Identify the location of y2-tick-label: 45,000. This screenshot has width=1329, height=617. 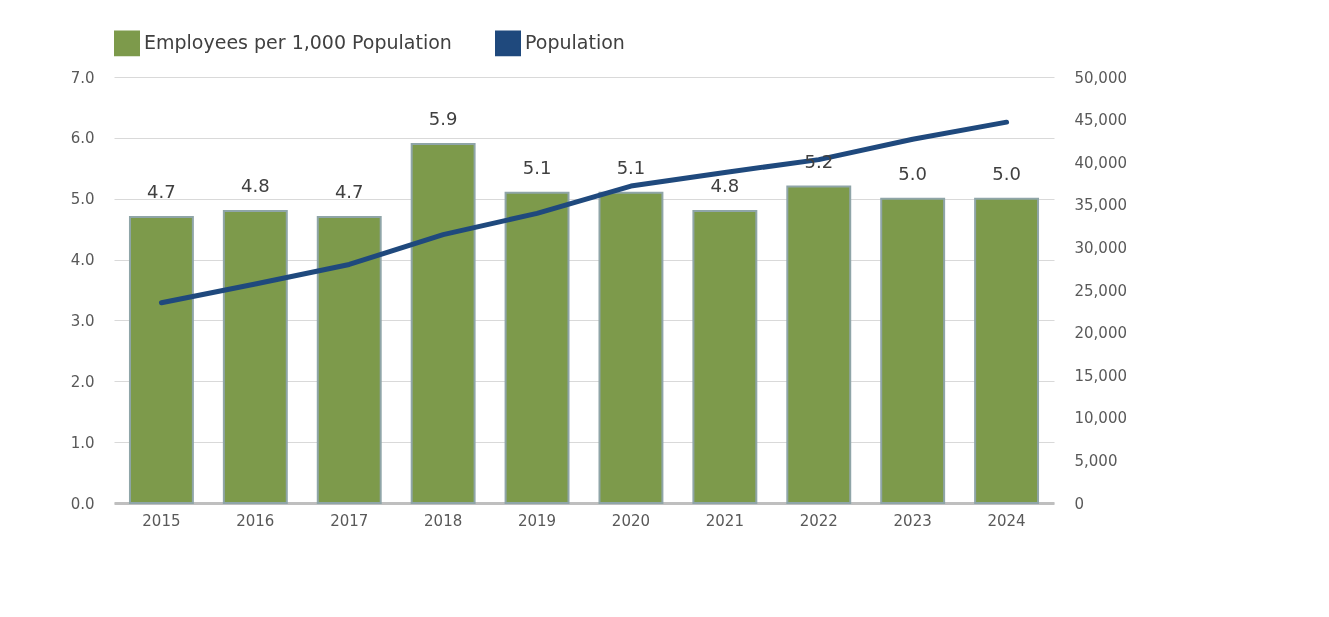
(1100, 120).